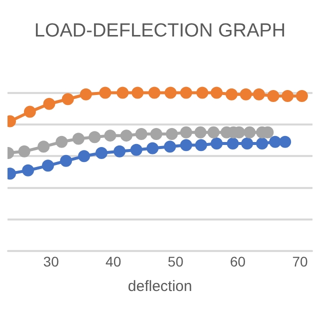 The width and height of the screenshot is (320, 320). Describe the element at coordinates (238, 261) in the screenshot. I see `x-tick-label: 60` at that location.